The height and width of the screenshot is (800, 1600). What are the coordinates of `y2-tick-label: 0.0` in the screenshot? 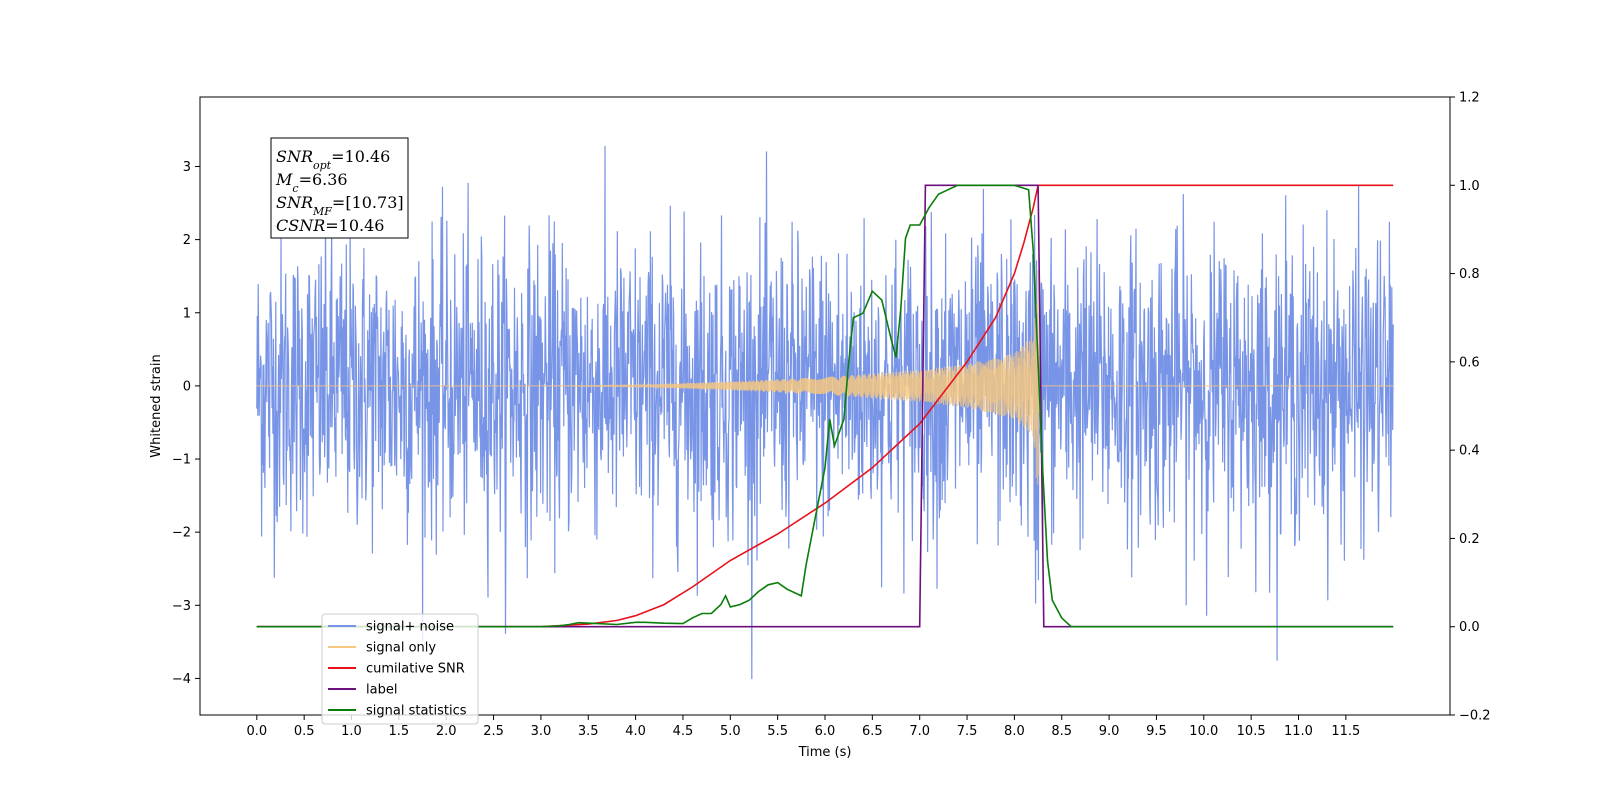 It's located at (1469, 627).